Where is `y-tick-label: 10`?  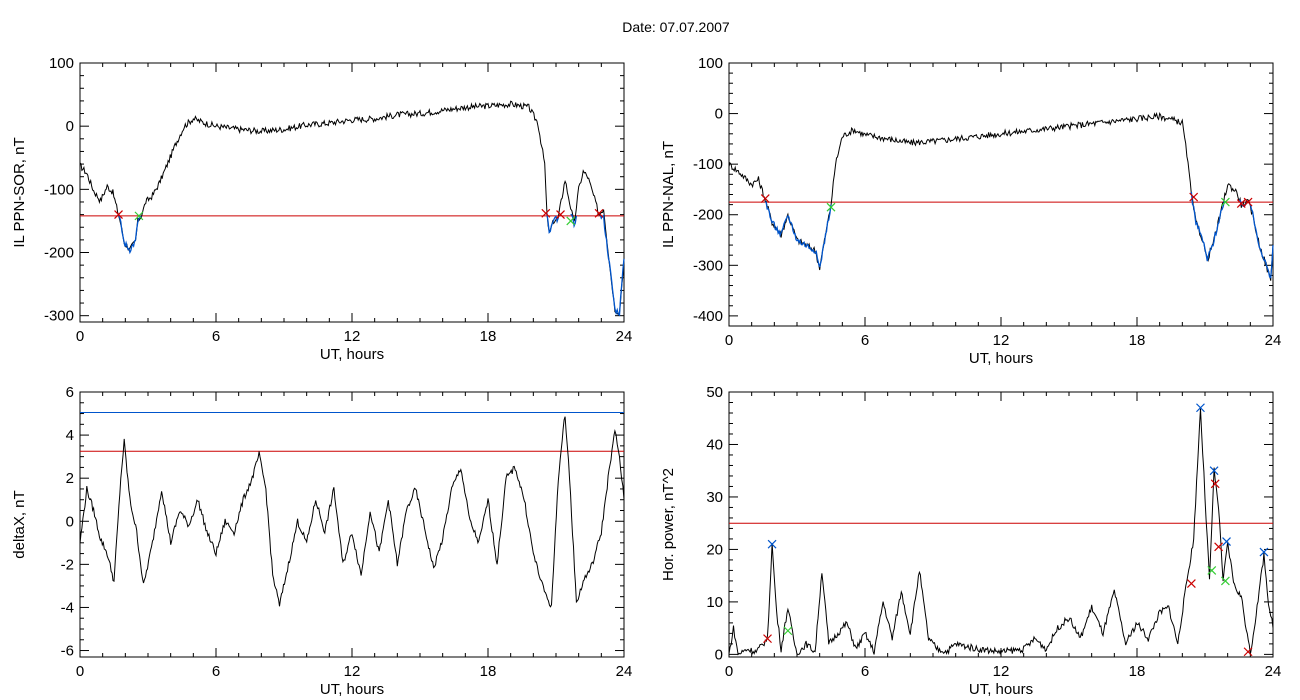 y-tick-label: 10 is located at coordinates (714, 602).